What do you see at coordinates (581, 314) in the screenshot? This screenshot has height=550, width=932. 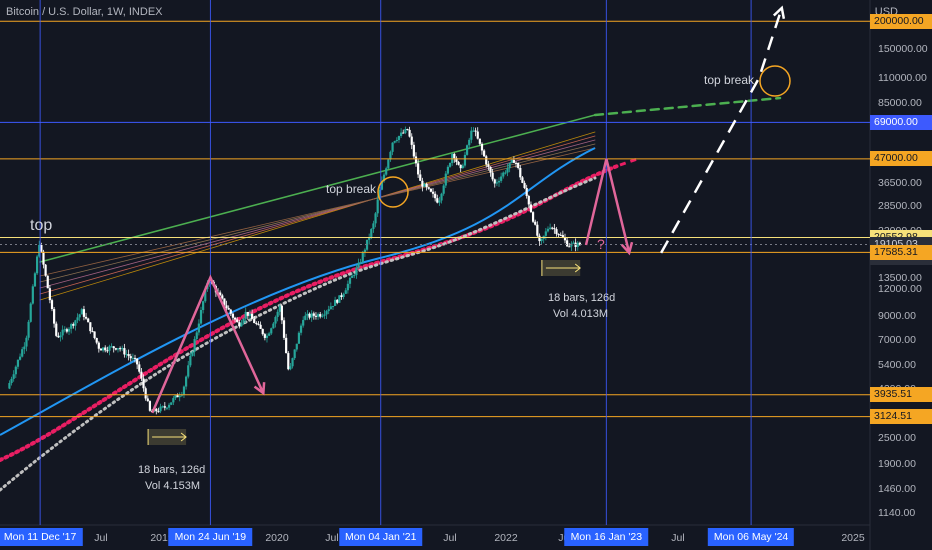 I see `range-2-volume: Vol 4.013M` at bounding box center [581, 314].